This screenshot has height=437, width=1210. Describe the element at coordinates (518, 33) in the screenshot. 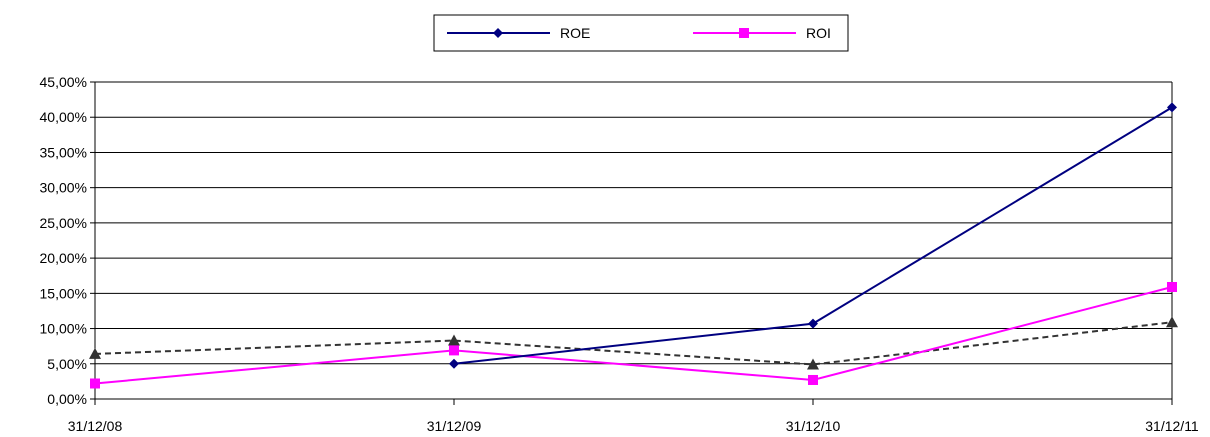

I see `legend-item-roe: ROE` at that location.